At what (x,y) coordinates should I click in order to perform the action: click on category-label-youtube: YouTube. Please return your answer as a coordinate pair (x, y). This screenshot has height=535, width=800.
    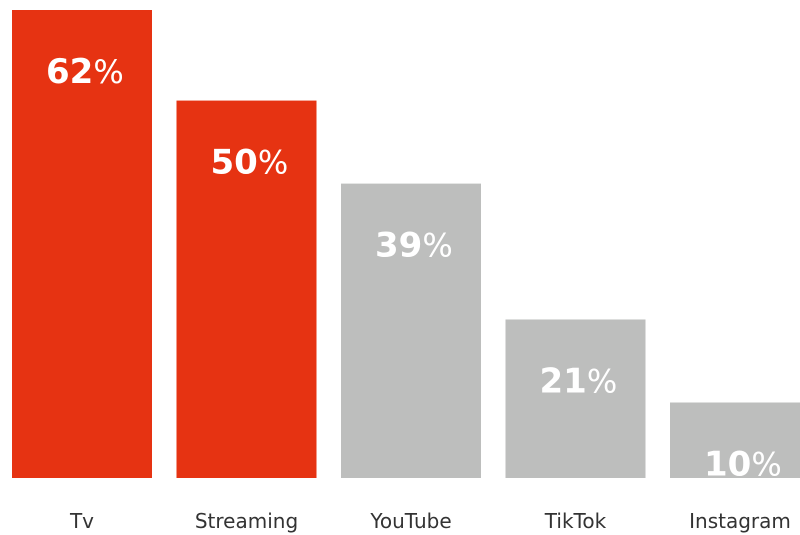
    Looking at the image, I should click on (410, 521).